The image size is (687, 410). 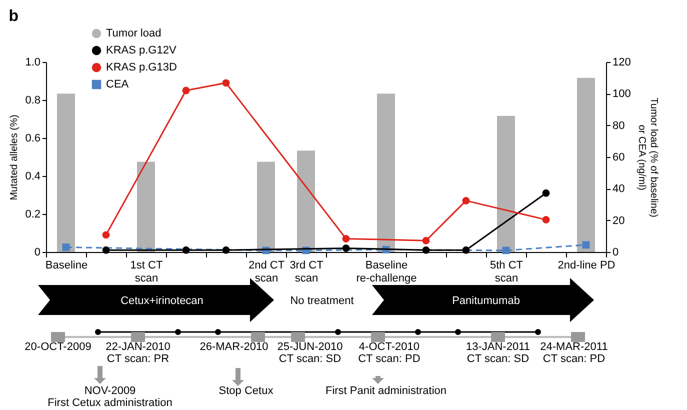 I want to click on text: No treatment, so click(x=322, y=301).